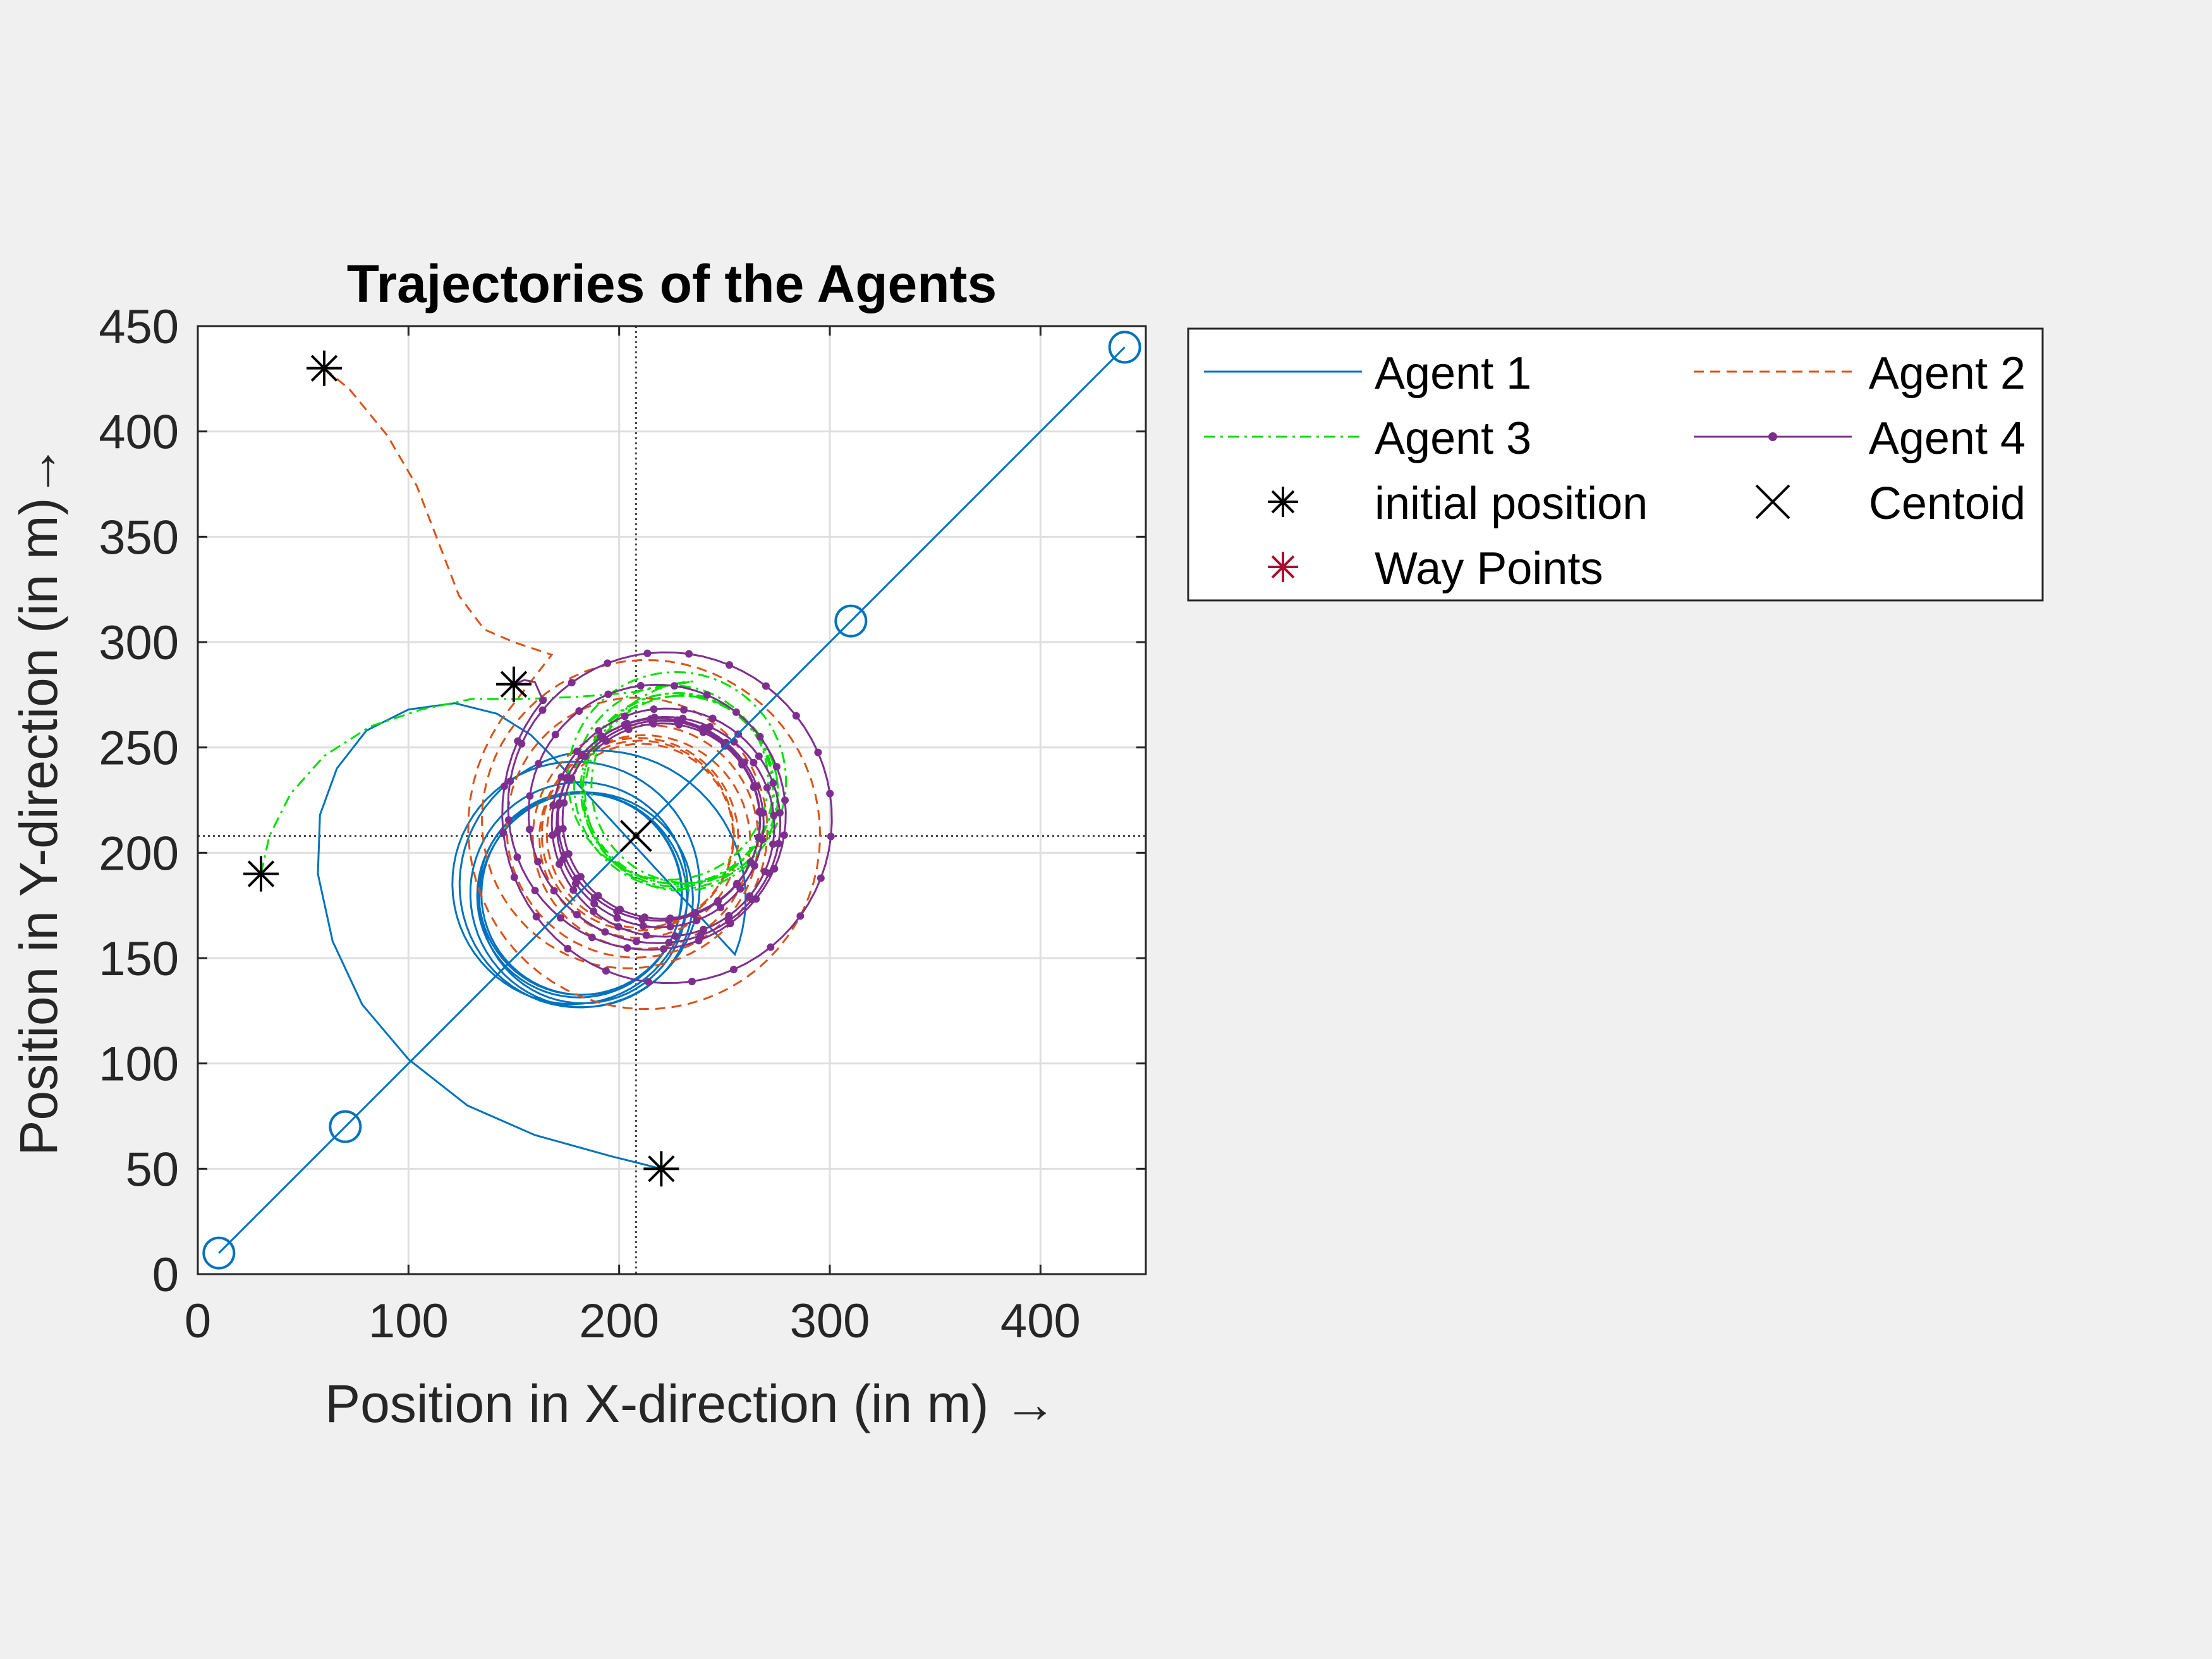 This screenshot has width=2212, height=1659. What do you see at coordinates (1283, 502) in the screenshot?
I see `legend-asterisk-symbol` at bounding box center [1283, 502].